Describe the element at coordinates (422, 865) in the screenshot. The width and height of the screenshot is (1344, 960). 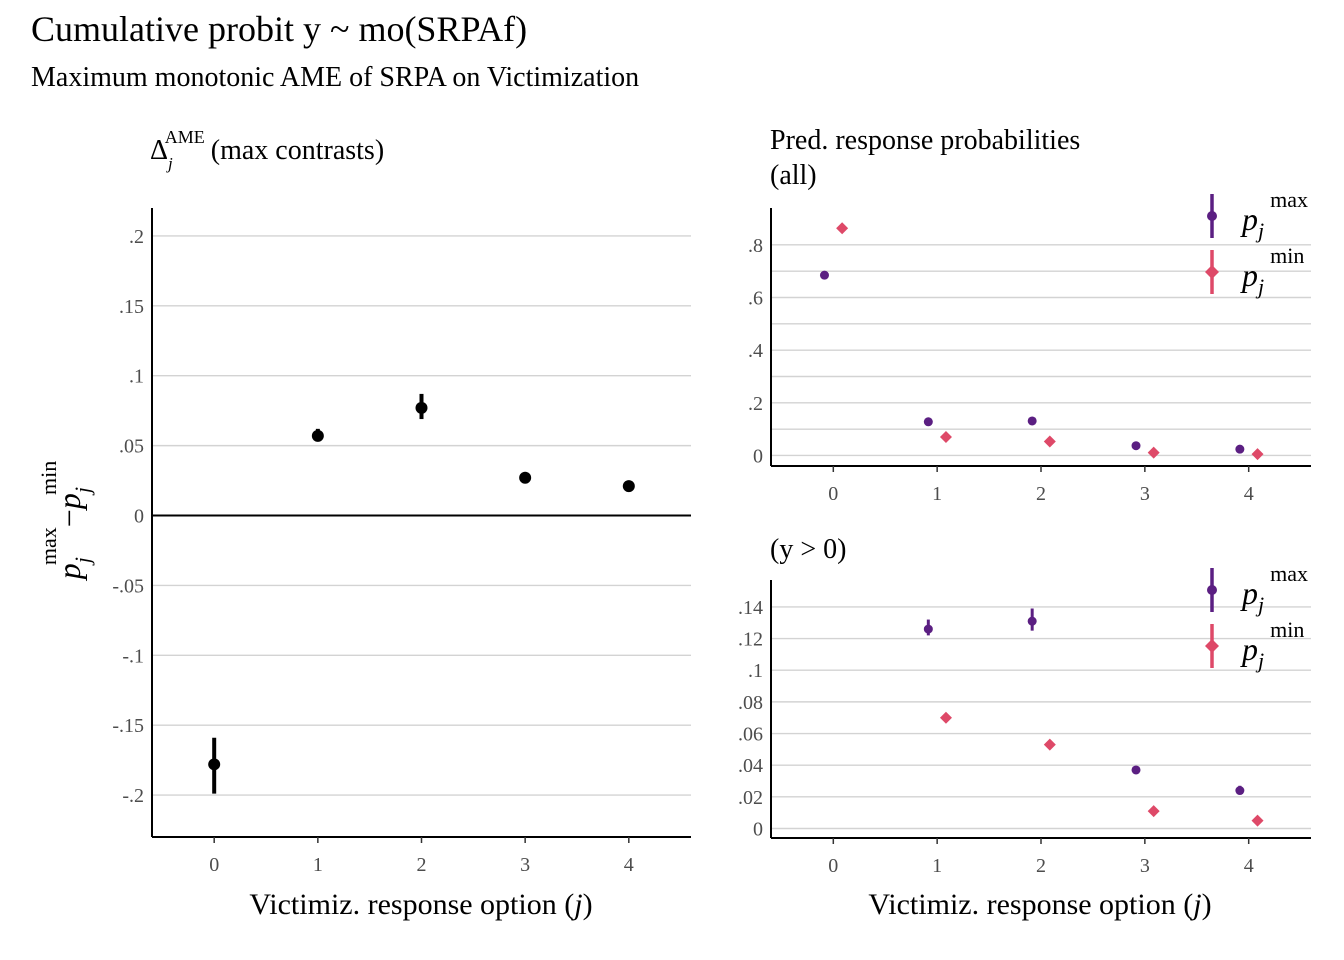
I see `ame-x-tick-label: 2` at that location.